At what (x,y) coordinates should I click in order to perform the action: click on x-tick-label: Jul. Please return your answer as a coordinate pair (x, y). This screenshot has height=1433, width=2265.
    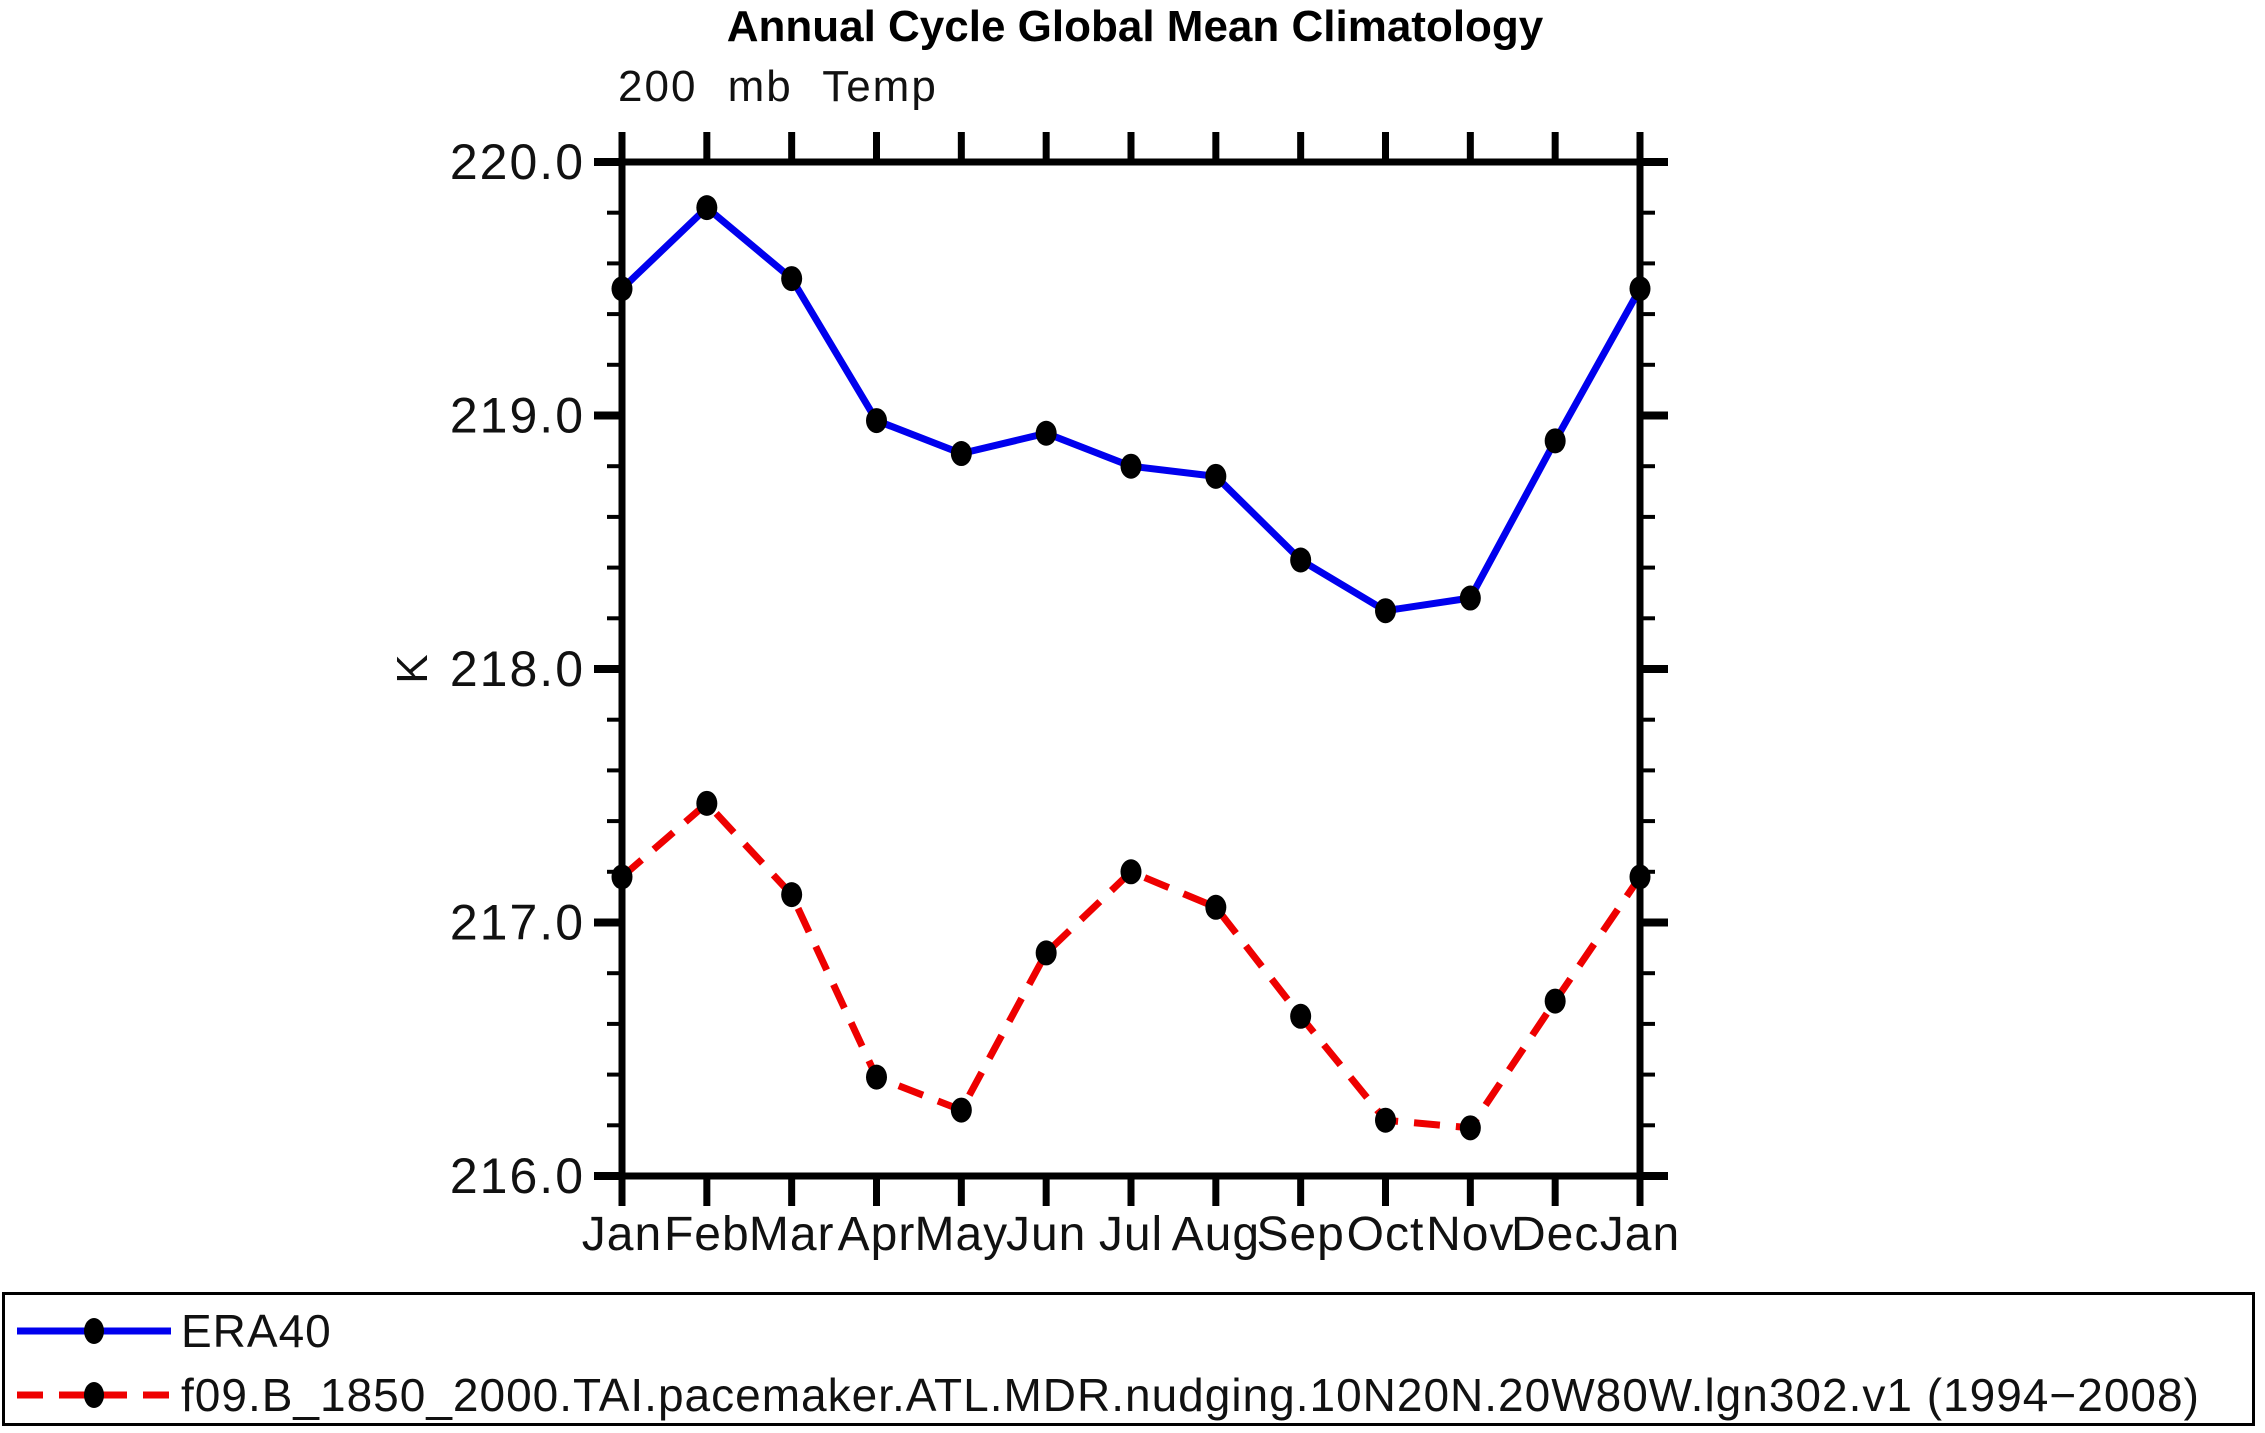
    Looking at the image, I should click on (1131, 1234).